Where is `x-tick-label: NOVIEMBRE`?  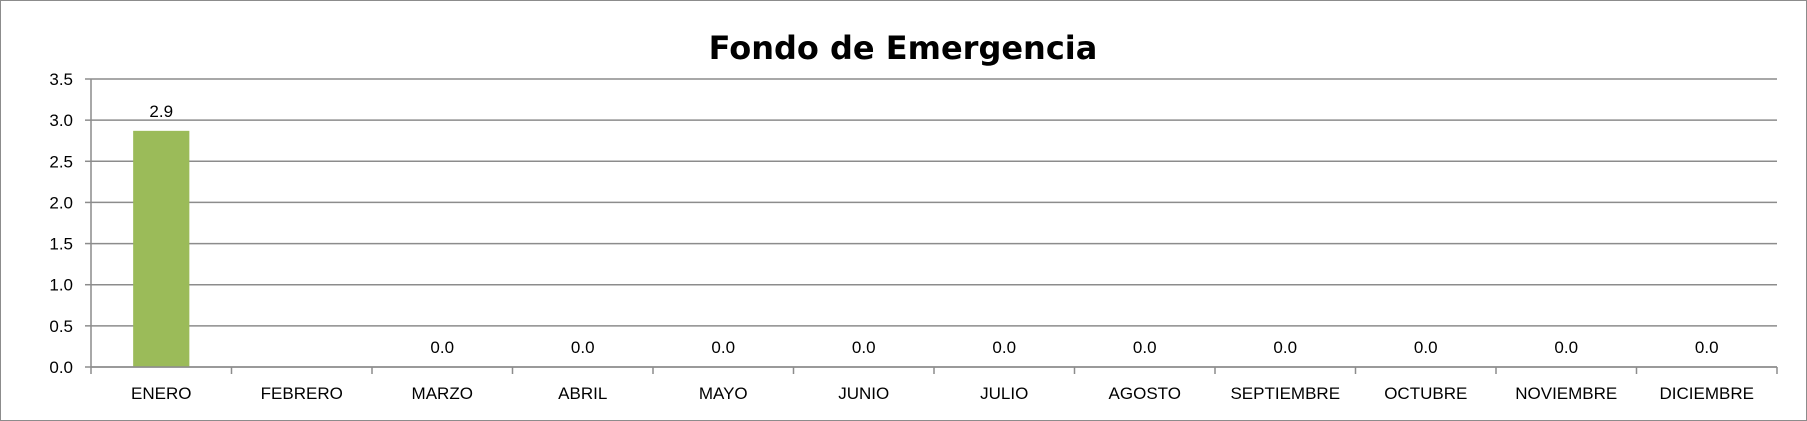
x-tick-label: NOVIEMBRE is located at coordinates (1566, 393).